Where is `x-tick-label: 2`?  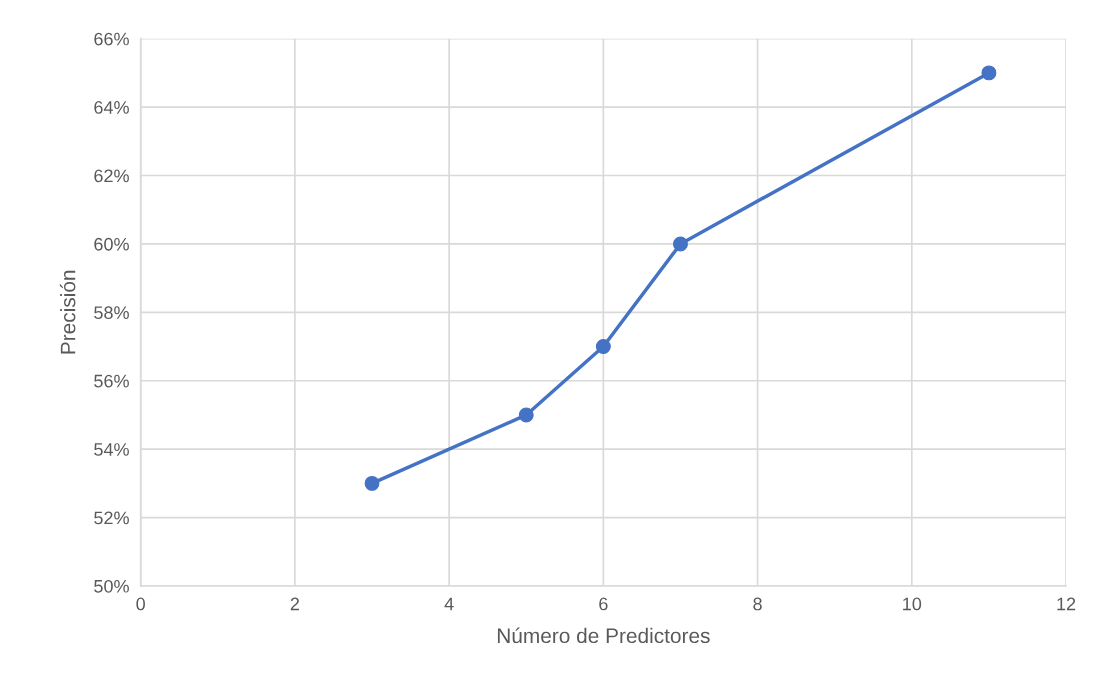 x-tick-label: 2 is located at coordinates (295, 604).